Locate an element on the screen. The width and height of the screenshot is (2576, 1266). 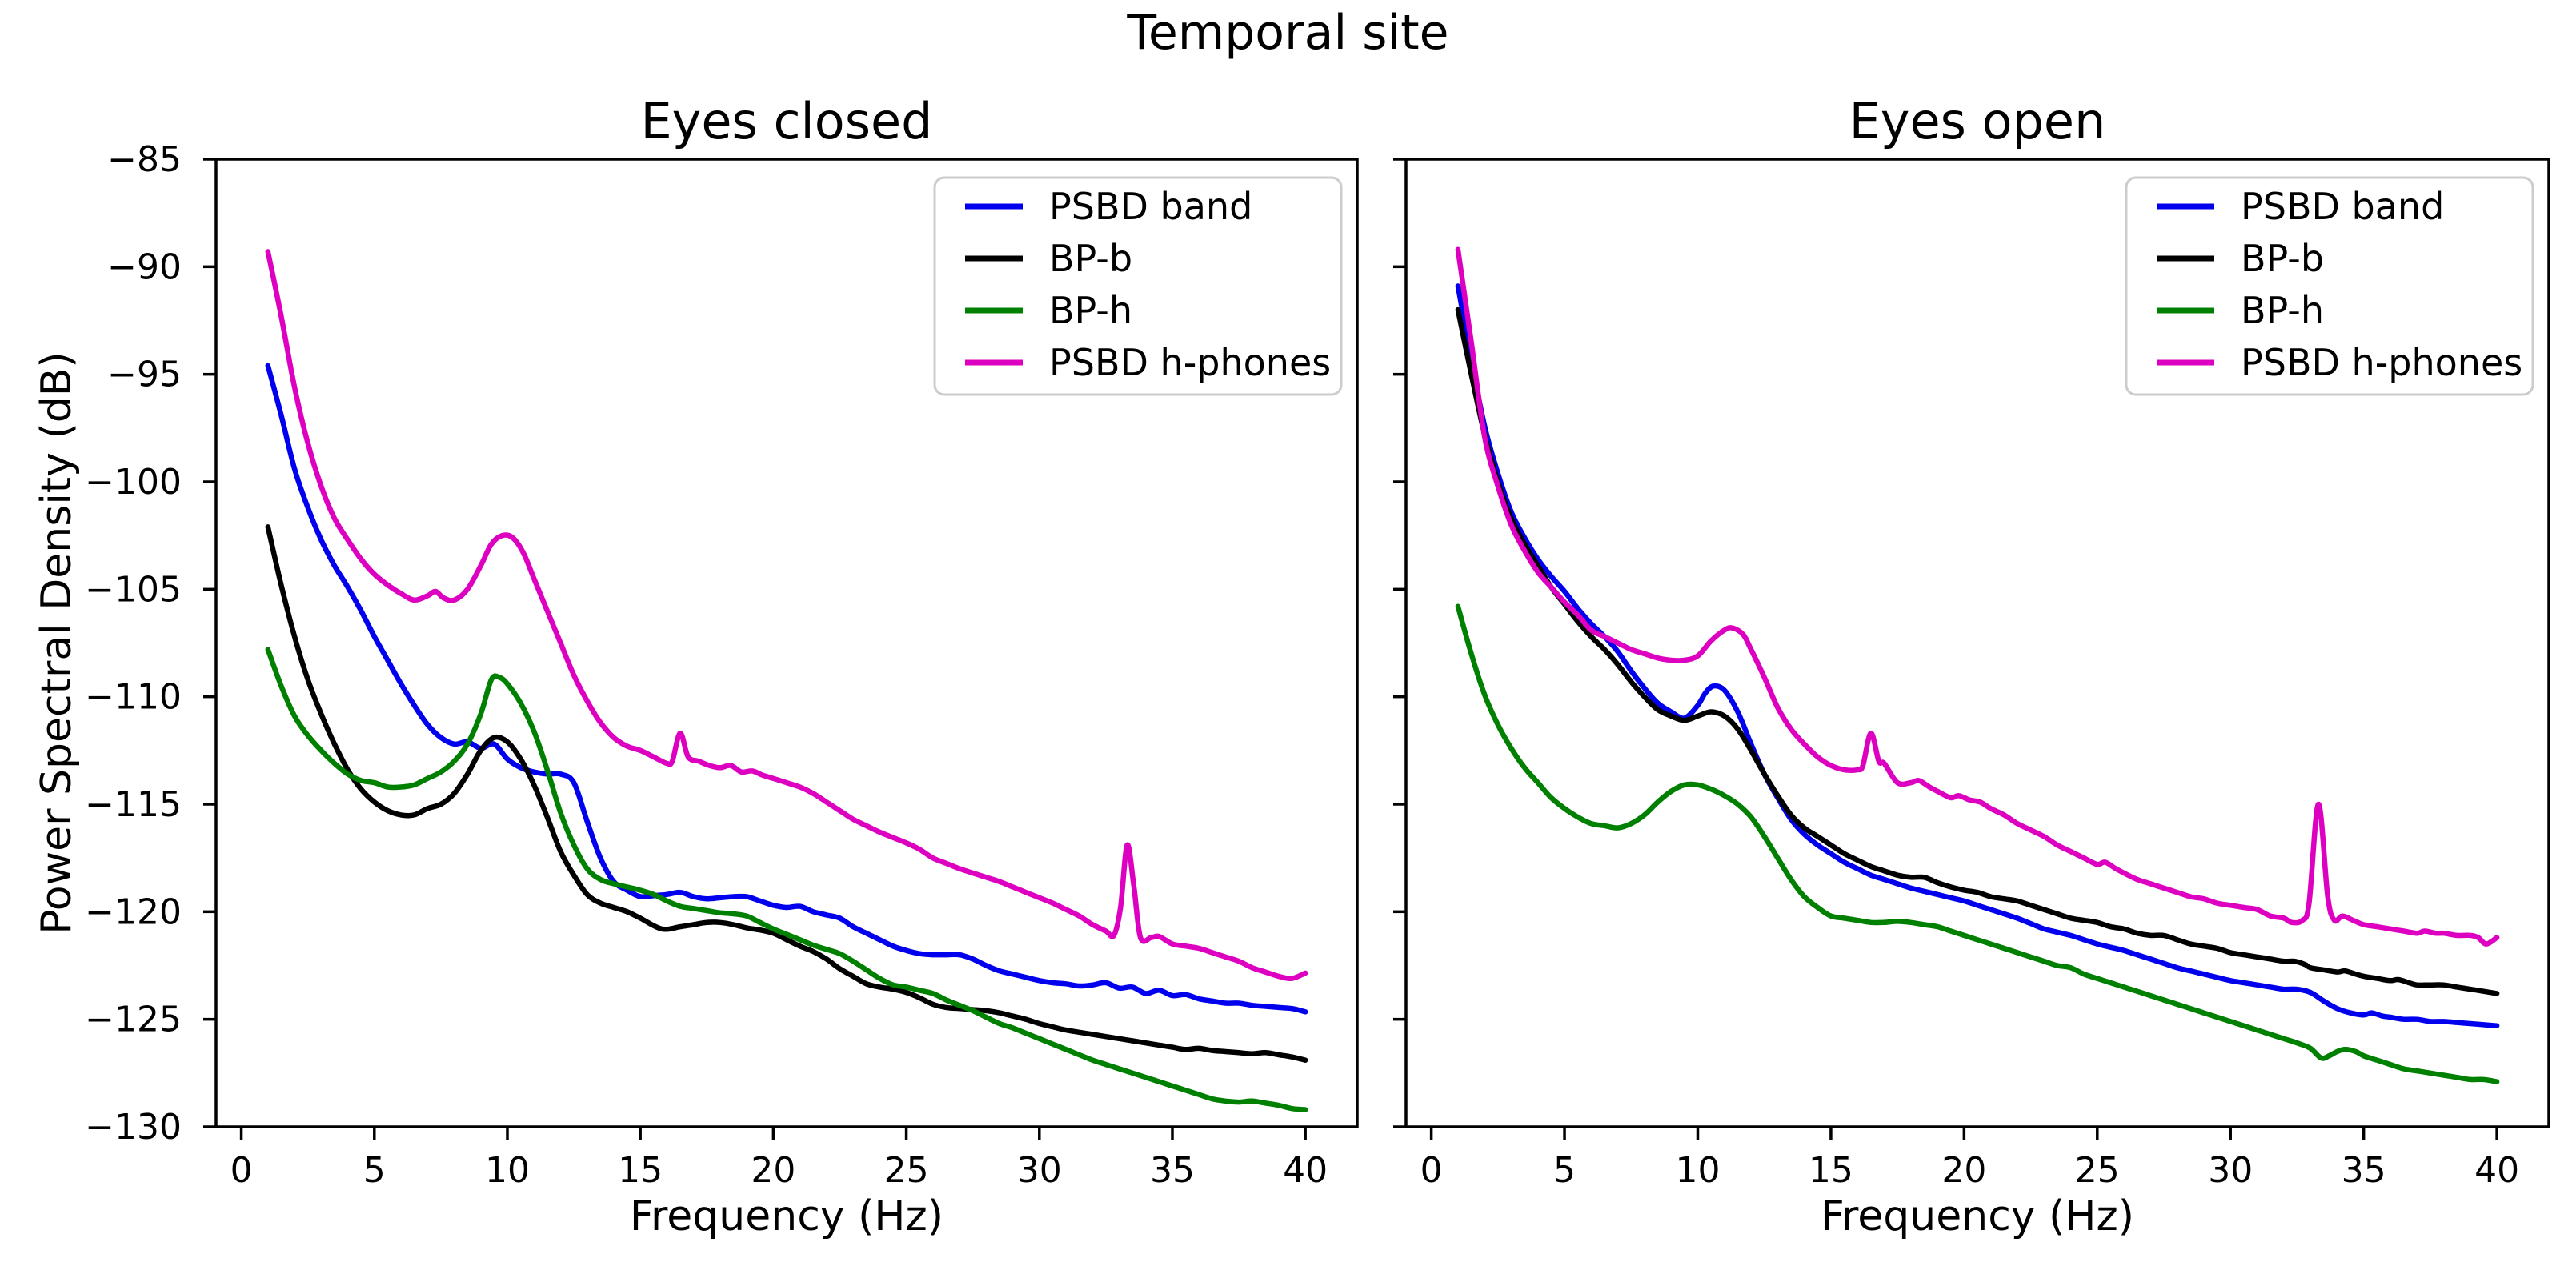
y-tick-label: −115 is located at coordinates (133, 804).